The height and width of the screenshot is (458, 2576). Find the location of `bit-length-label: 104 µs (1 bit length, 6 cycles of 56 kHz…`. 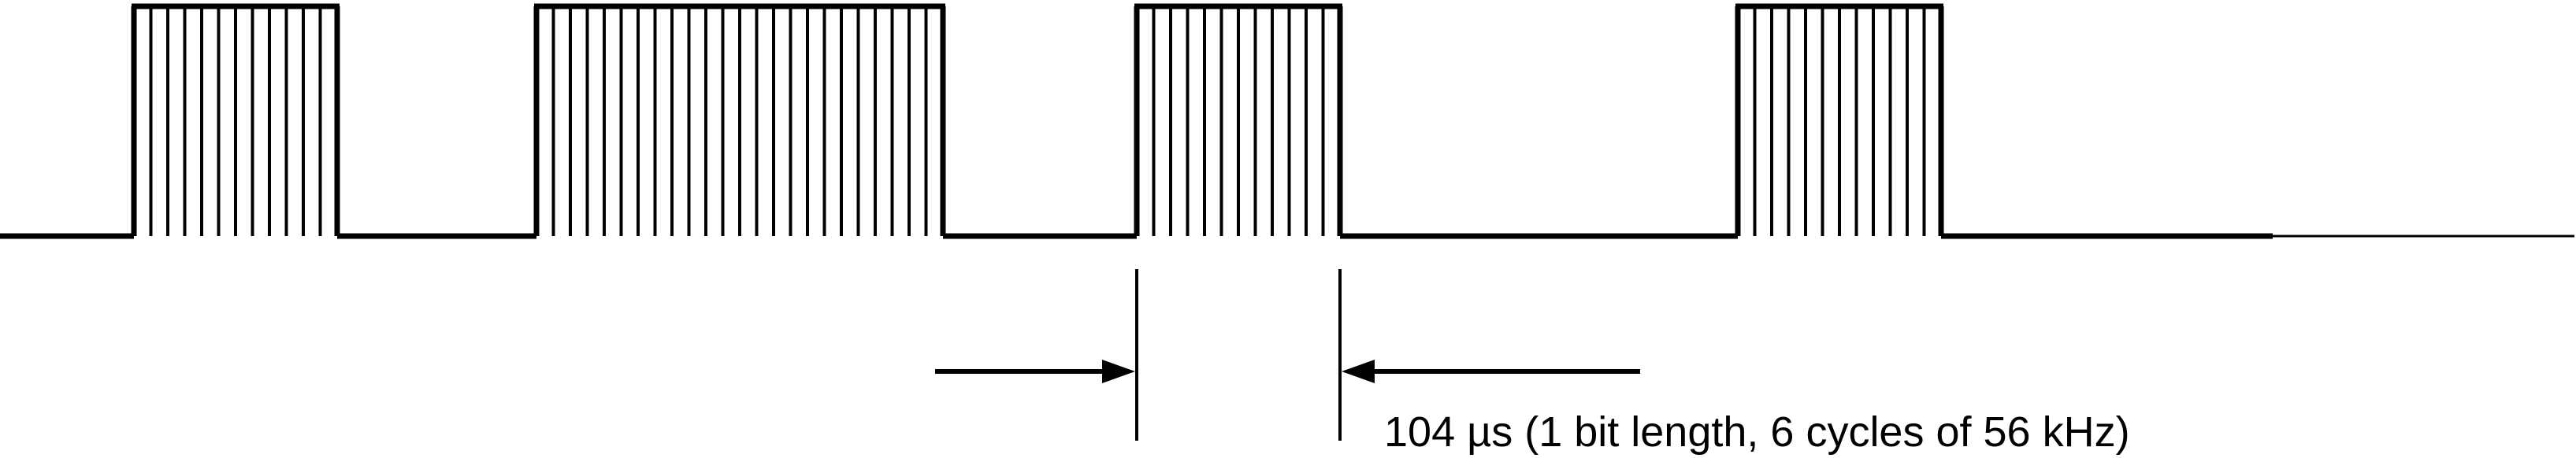

bit-length-label: 104 µs (1 bit length, 6 cycles of 56 kHz… is located at coordinates (1757, 432).